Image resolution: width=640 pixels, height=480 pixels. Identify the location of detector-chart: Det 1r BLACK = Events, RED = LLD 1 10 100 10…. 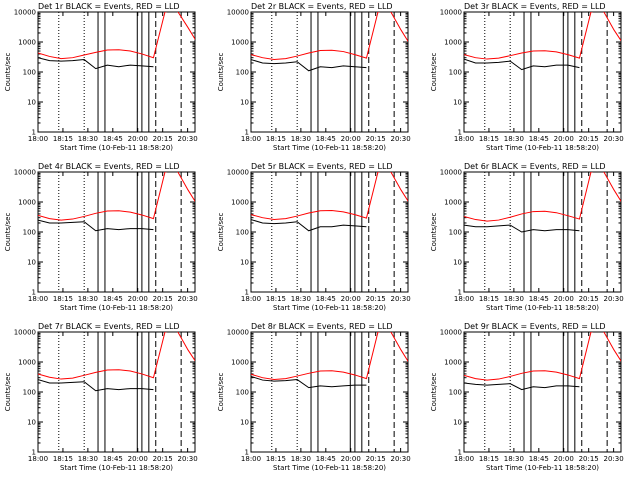
(101, 77).